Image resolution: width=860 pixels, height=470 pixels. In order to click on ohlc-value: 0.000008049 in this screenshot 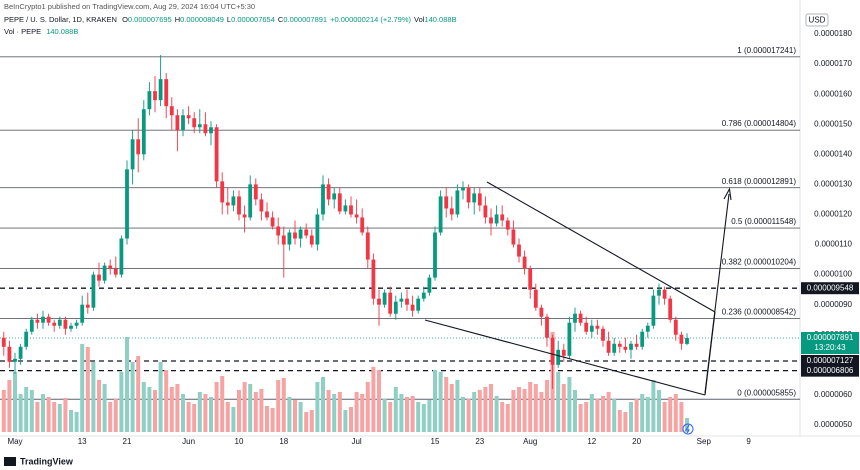, I will do `click(202, 19)`.